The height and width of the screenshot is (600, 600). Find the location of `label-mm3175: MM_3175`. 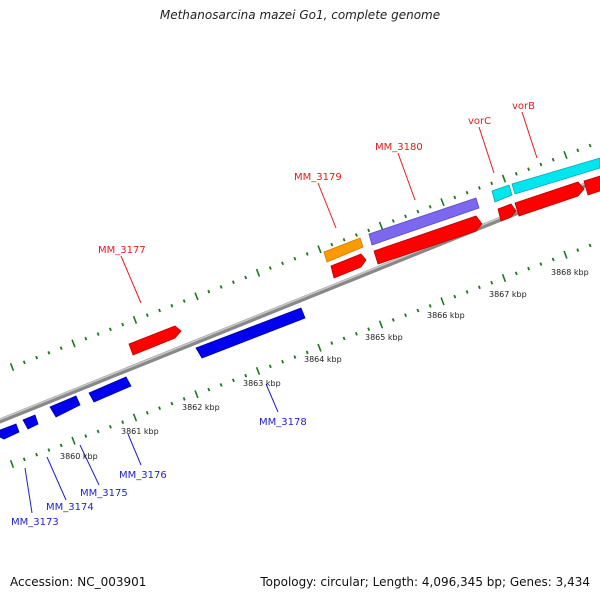

label-mm3175: MM_3175 is located at coordinates (104, 493).